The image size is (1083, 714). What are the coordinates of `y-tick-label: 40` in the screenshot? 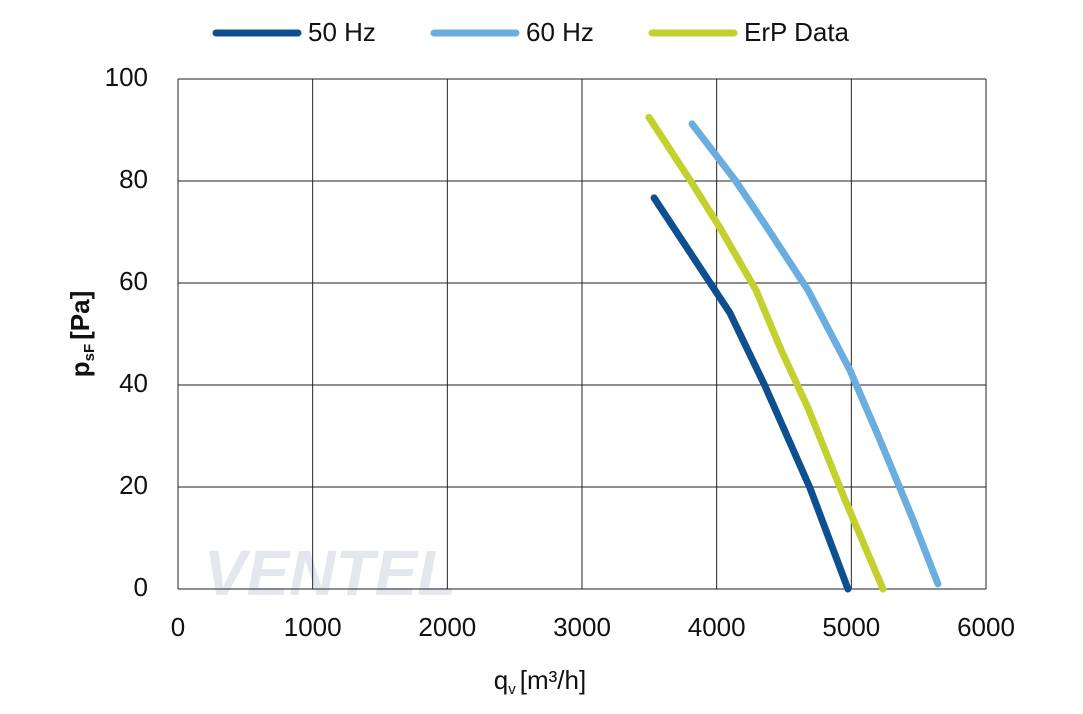 It's located at (133, 383).